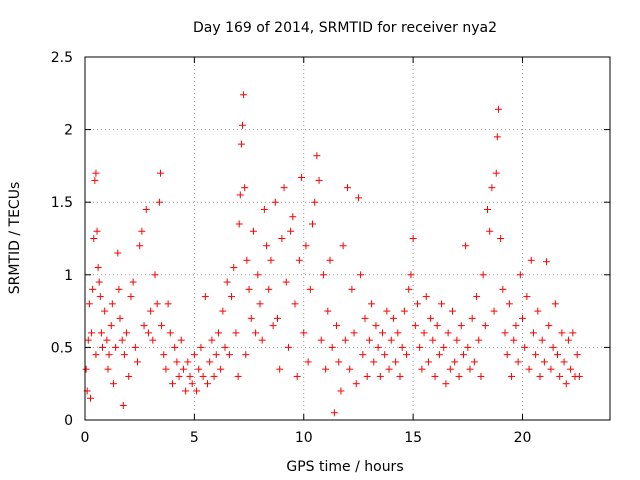 This screenshot has width=640, height=480. I want to click on x-tick-label: 15, so click(413, 438).